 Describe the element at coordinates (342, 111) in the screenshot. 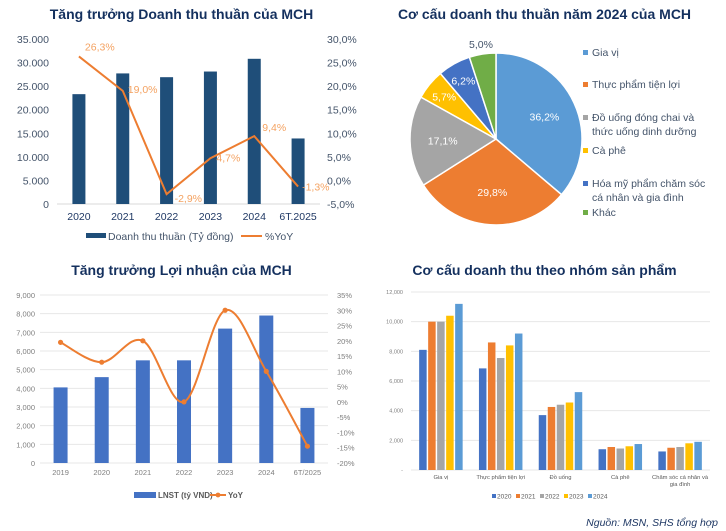

I see `y-right-tick-label: 15,0%` at that location.